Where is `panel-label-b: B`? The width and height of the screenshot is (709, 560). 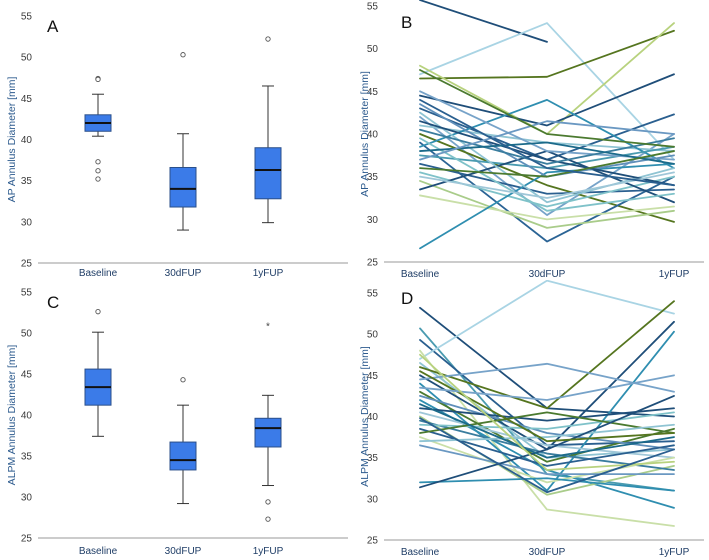 panel-label-b: B is located at coordinates (406, 22).